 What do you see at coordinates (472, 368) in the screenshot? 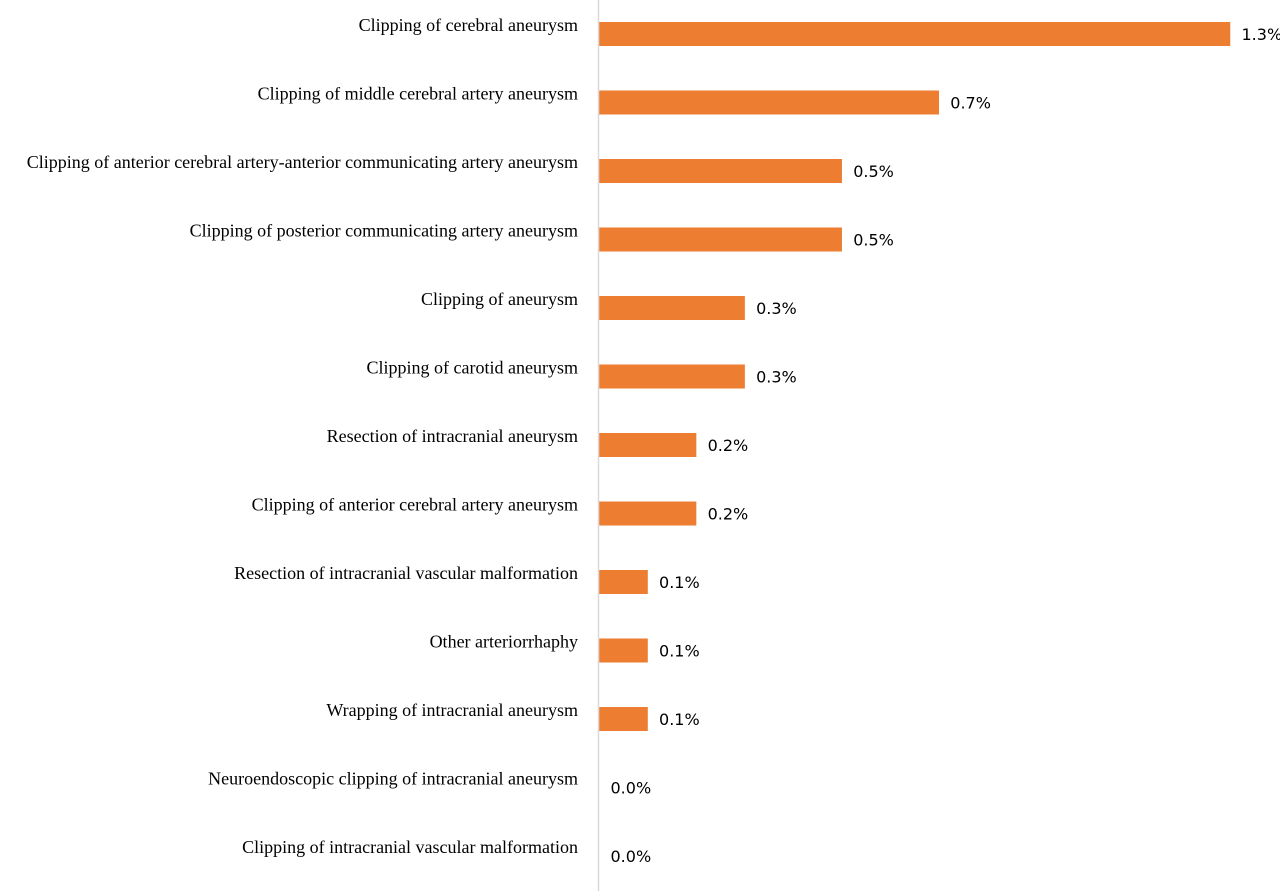
I see `category-label: Clipping of carotid aneurysm` at bounding box center [472, 368].